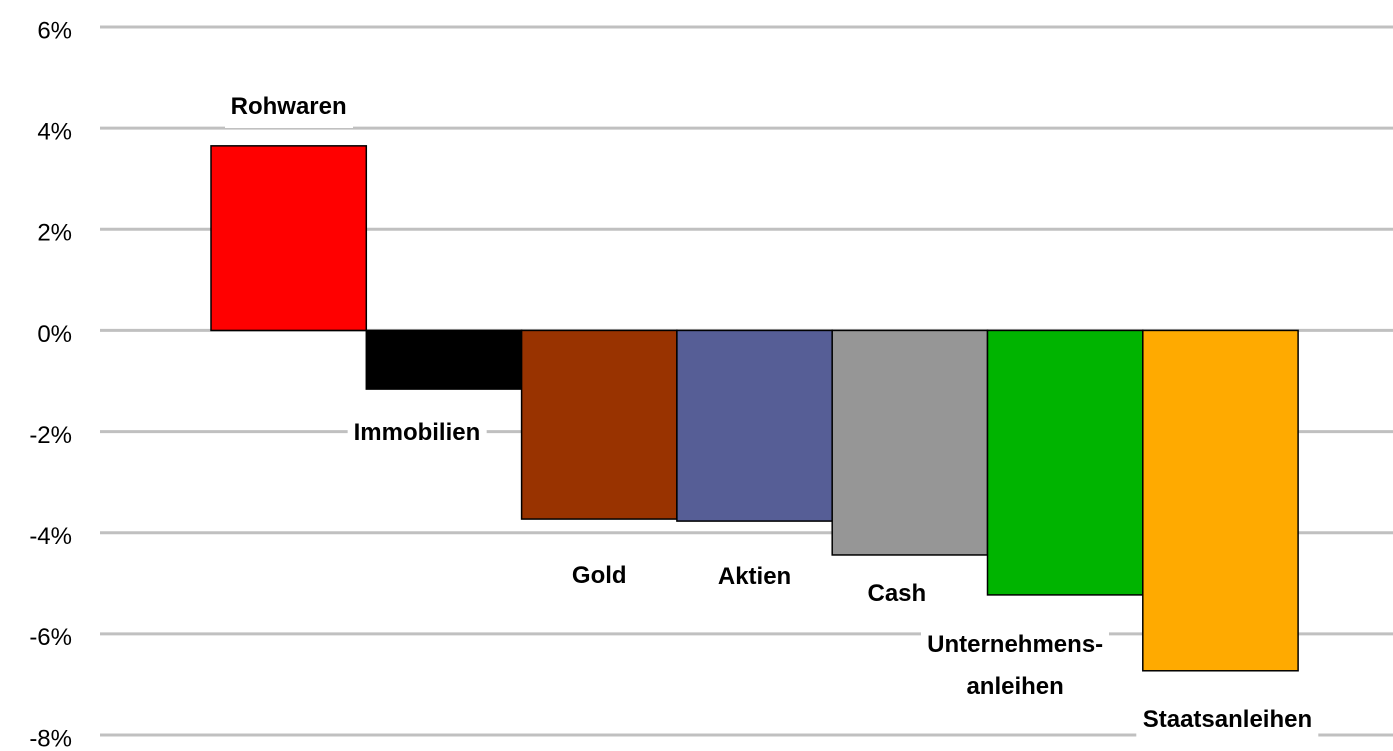 This screenshot has width=1393, height=751. Describe the element at coordinates (417, 433) in the screenshot. I see `category-label: Immobilien` at that location.